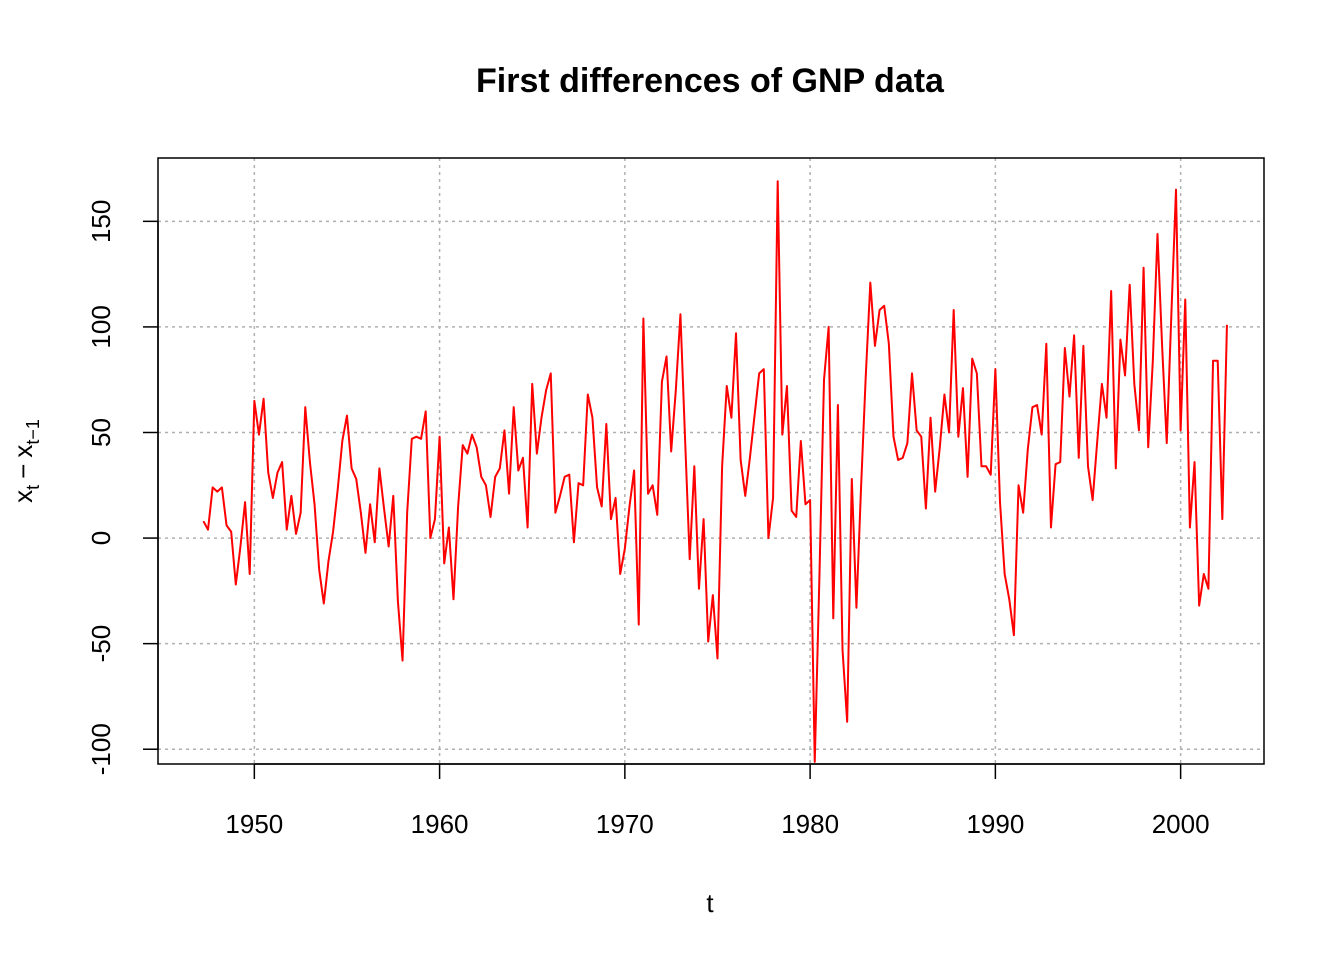 The image size is (1344, 960). What do you see at coordinates (33, 487) in the screenshot?
I see `y-axis-label-sub1: t` at bounding box center [33, 487].